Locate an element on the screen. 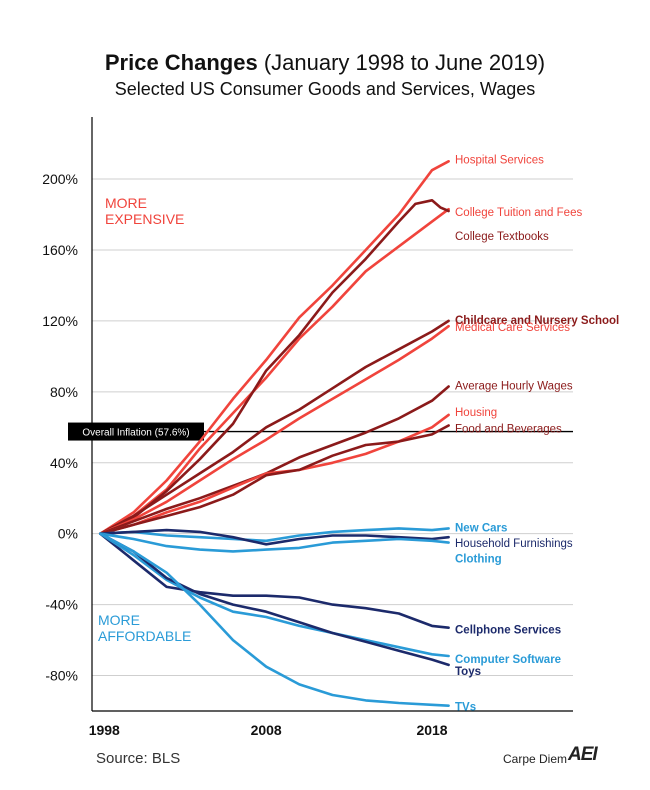 The width and height of the screenshot is (650, 790). x-tick-label: 2018 is located at coordinates (431, 730).